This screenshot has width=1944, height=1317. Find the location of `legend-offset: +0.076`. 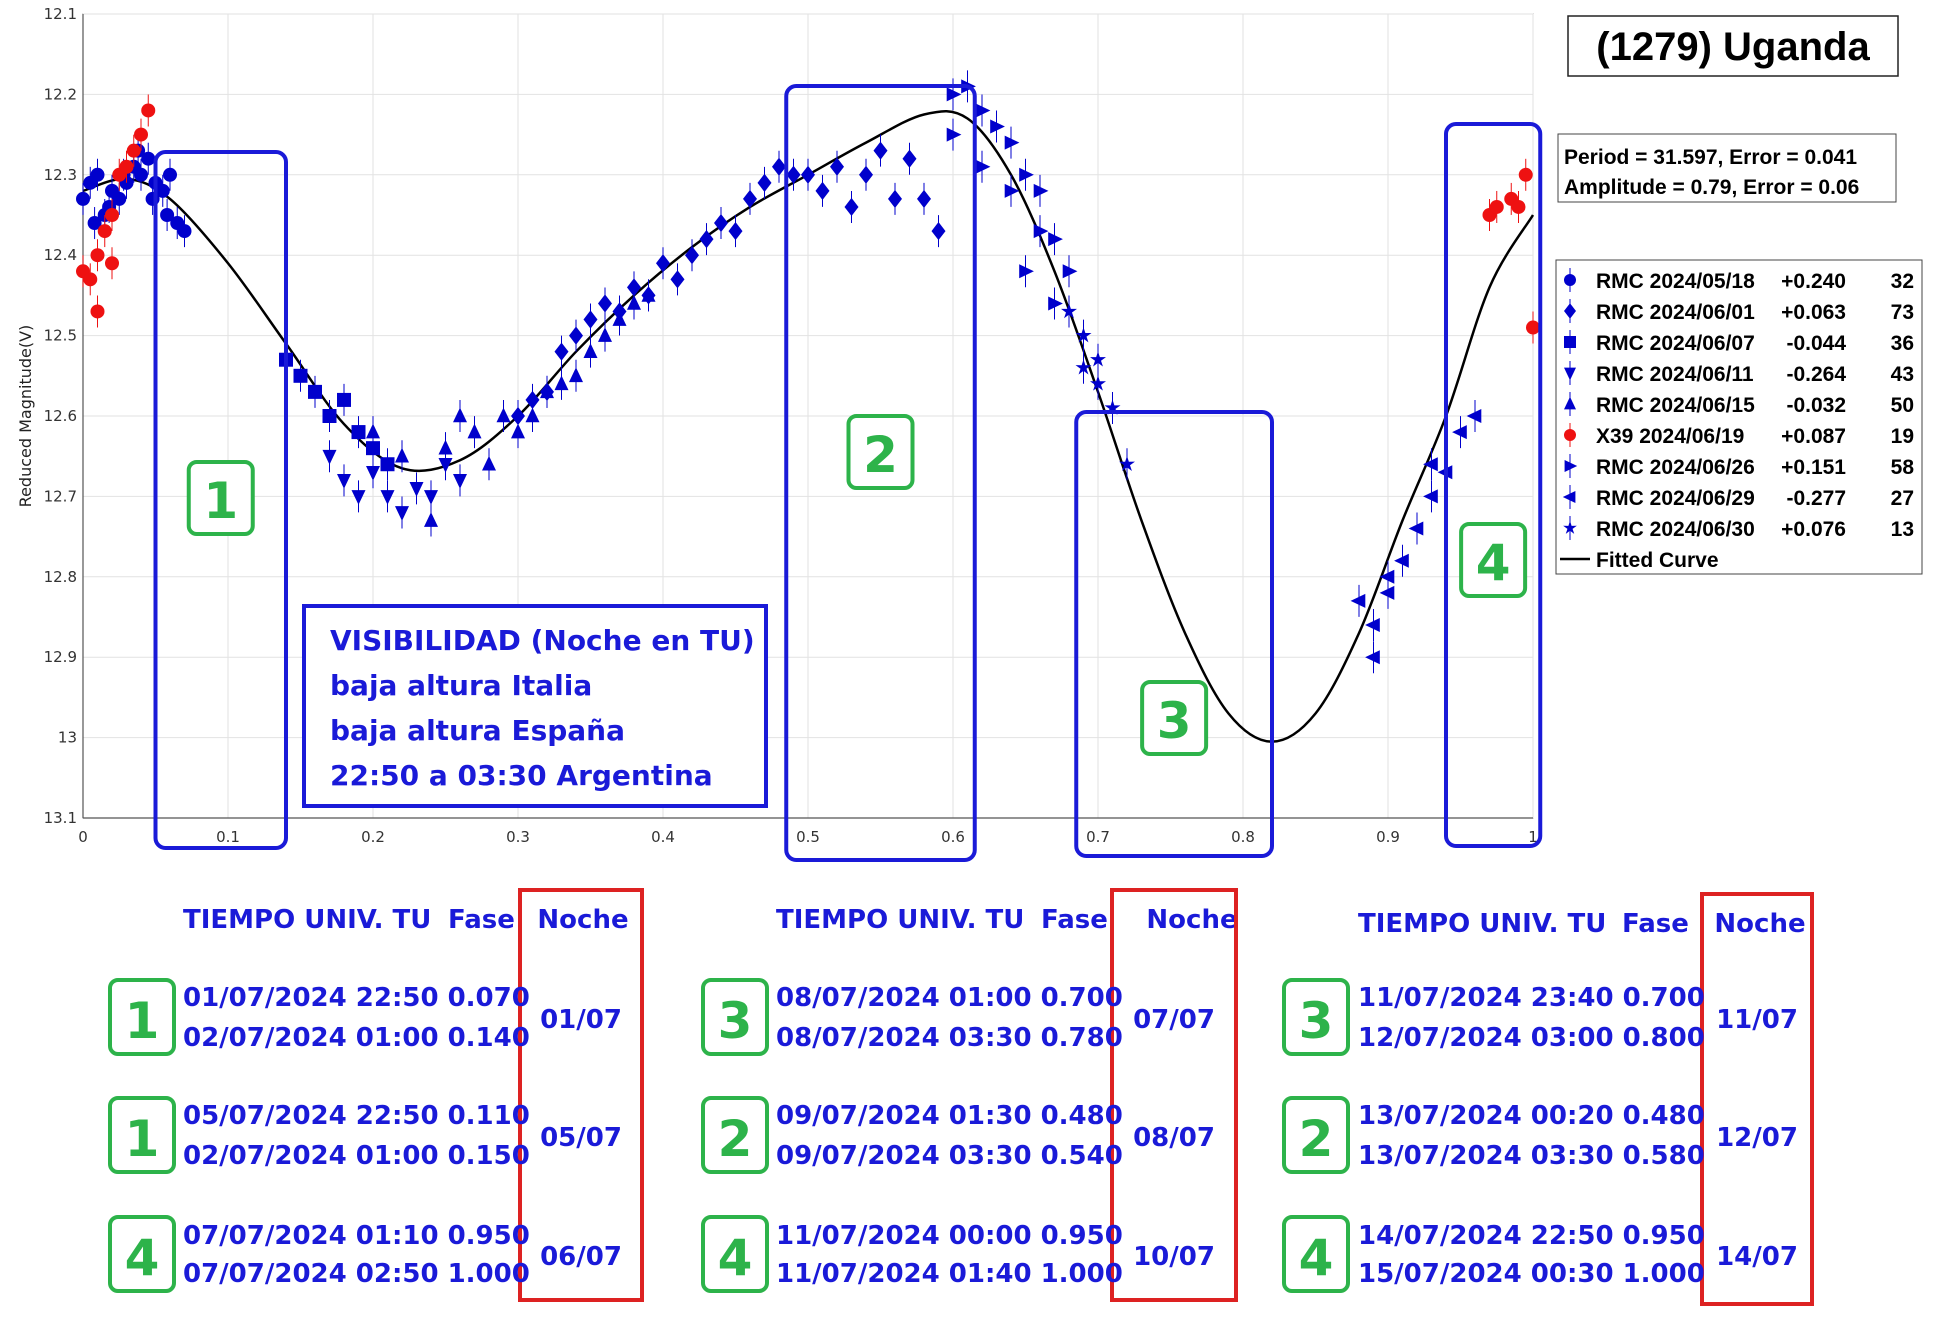

legend-offset: +0.076 is located at coordinates (1813, 529).